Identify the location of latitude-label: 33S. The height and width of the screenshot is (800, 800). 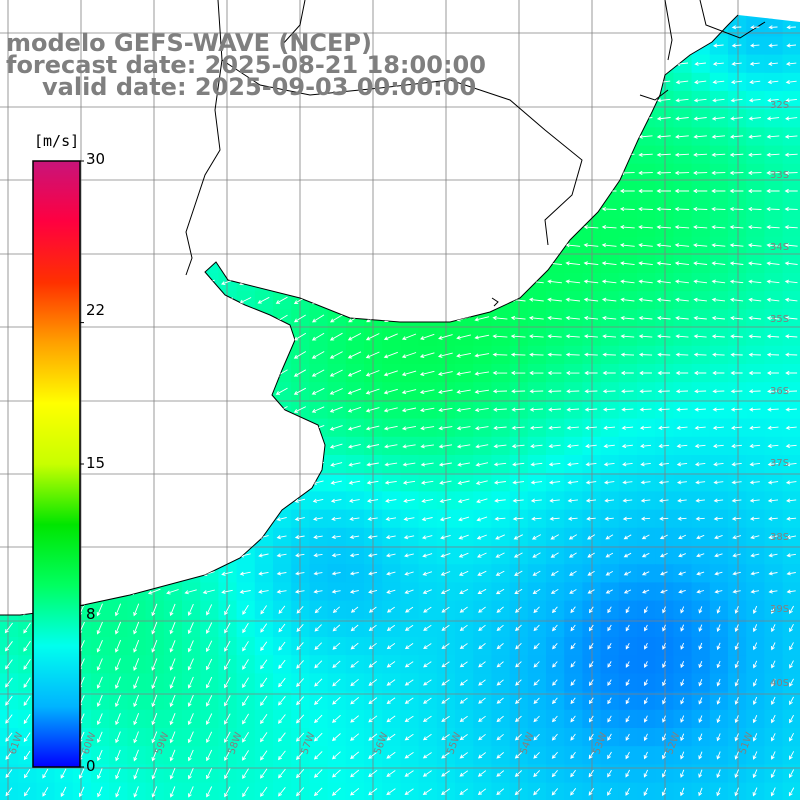
(779, 175).